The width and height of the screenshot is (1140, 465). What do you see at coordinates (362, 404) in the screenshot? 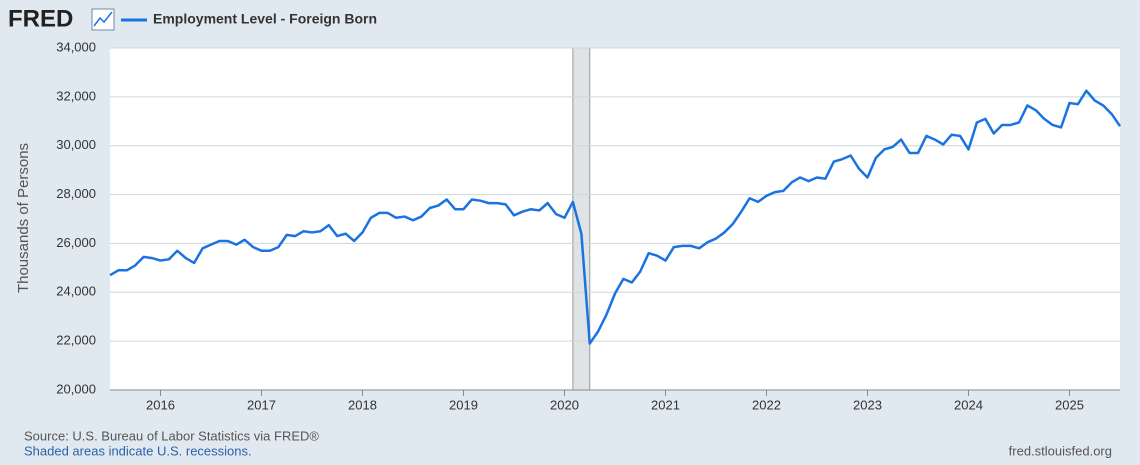
I see `x-tick-label: 2018` at bounding box center [362, 404].